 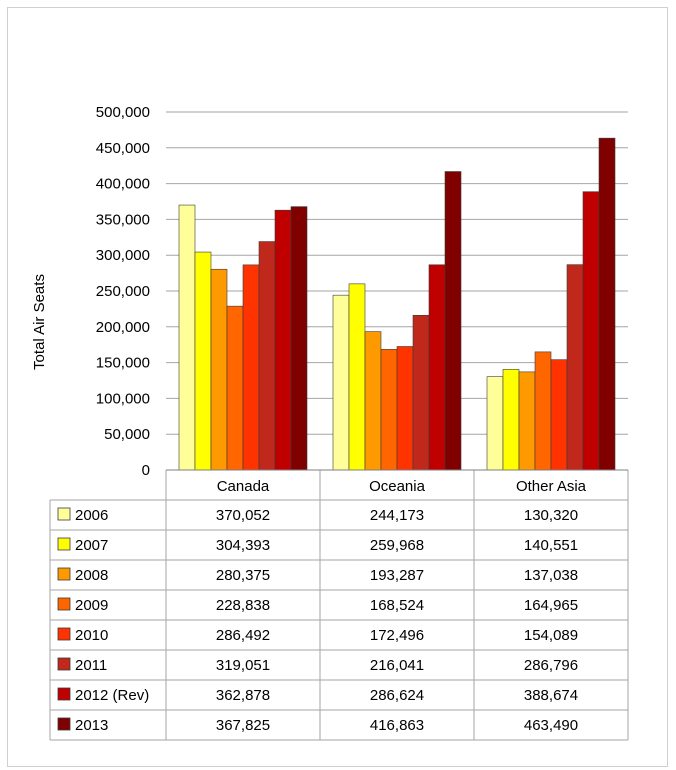 What do you see at coordinates (123, 184) in the screenshot?
I see `y-tick-label: 400,000` at bounding box center [123, 184].